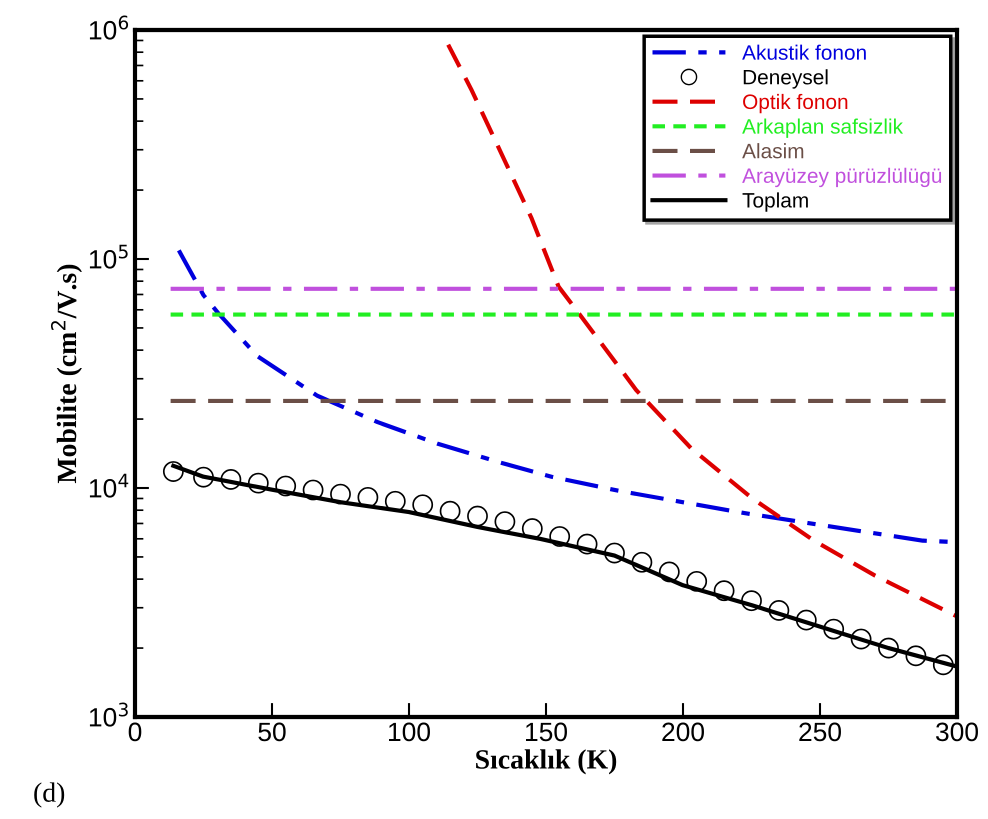 The width and height of the screenshot is (988, 819). Describe the element at coordinates (135, 732) in the screenshot. I see `x-tick-label: 0` at that location.